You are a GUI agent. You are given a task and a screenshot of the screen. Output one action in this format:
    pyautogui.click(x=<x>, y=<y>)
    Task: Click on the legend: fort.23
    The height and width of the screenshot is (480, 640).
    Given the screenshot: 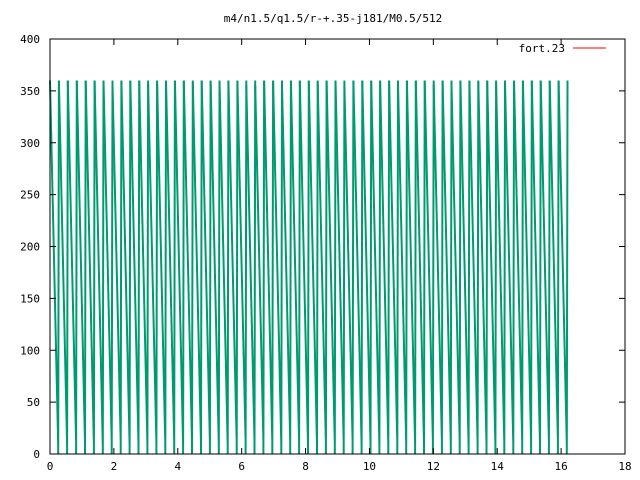 What is the action you would take?
    pyautogui.click(x=562, y=48)
    